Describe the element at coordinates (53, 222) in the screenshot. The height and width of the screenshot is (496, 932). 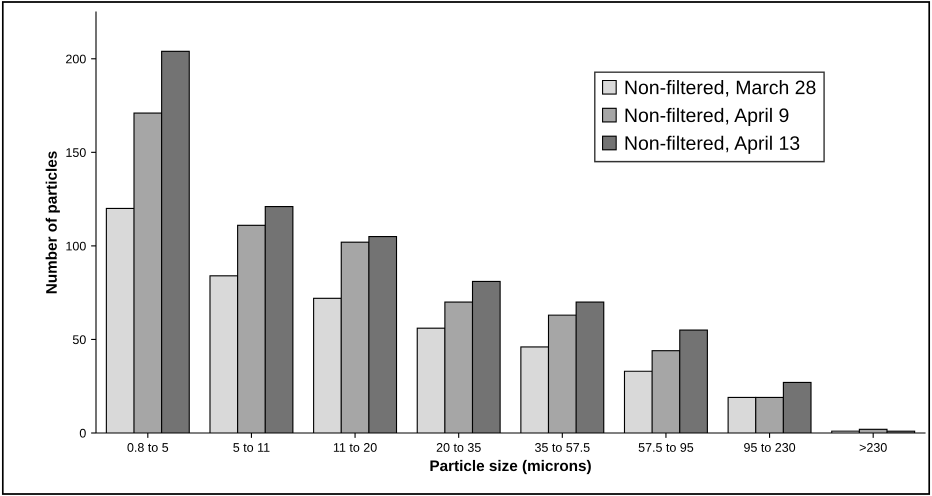
I see `y-axis-title: Number of particles` at that location.